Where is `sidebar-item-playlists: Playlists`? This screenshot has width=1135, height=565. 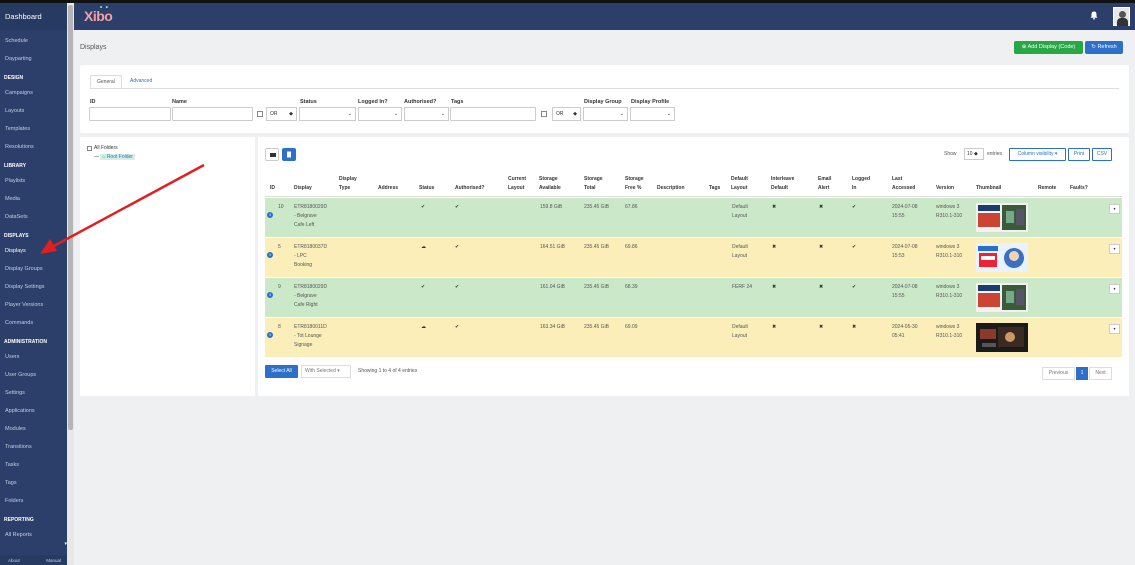
sidebar-item-playlists: Playlists is located at coordinates (15, 181).